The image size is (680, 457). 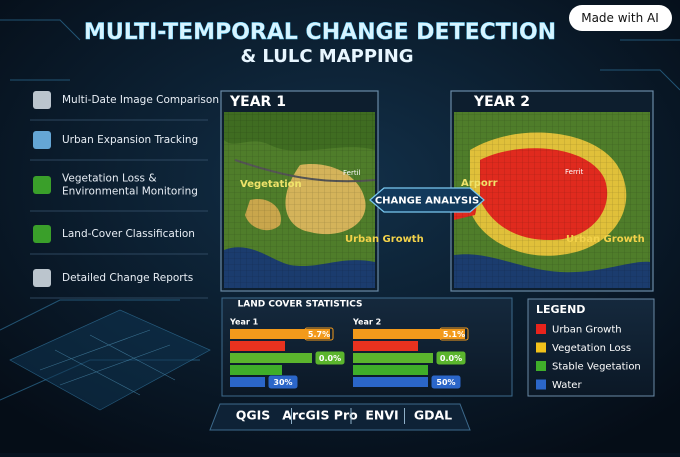 I want to click on feature-label: Multi-Date Image Comparison, so click(x=140, y=100).